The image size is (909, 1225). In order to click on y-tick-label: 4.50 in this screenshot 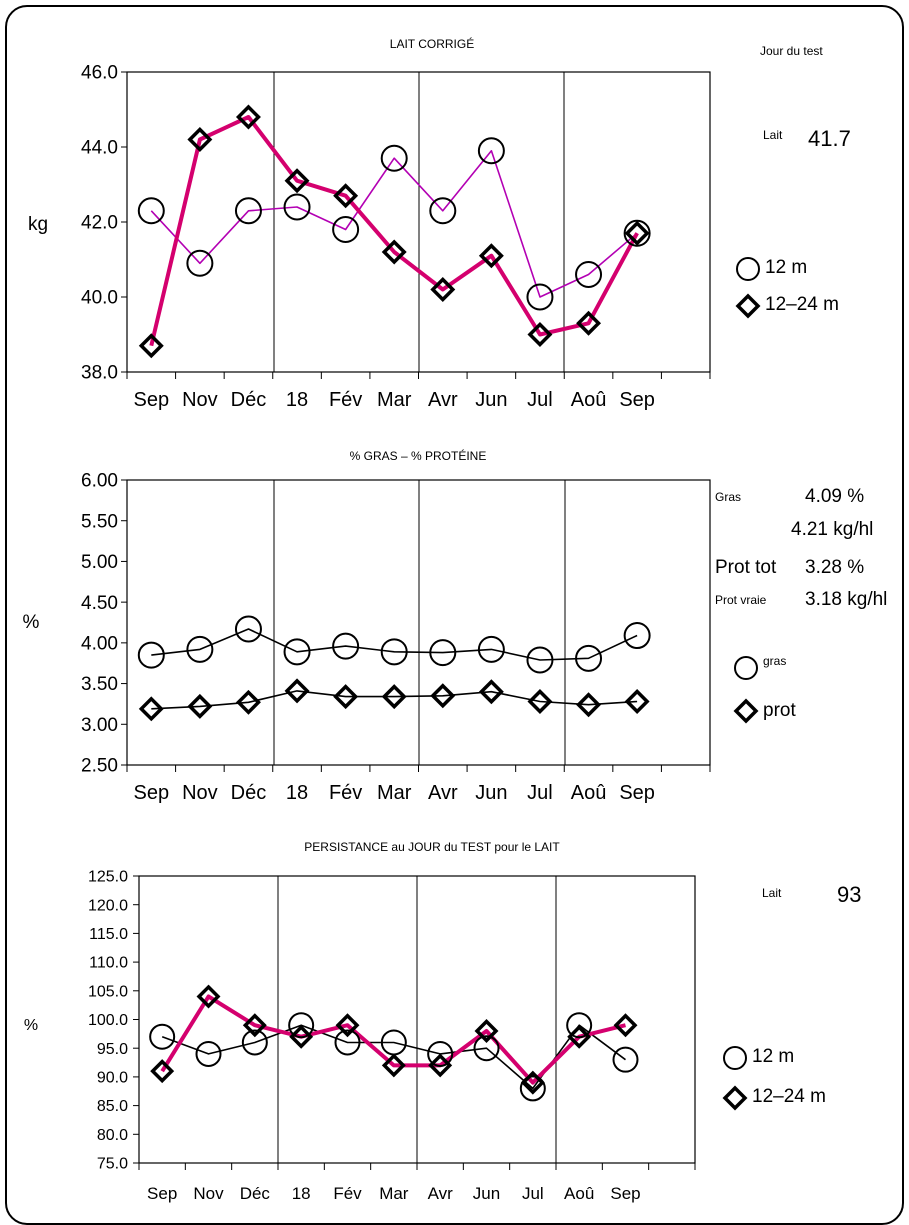, I will do `click(99, 603)`.